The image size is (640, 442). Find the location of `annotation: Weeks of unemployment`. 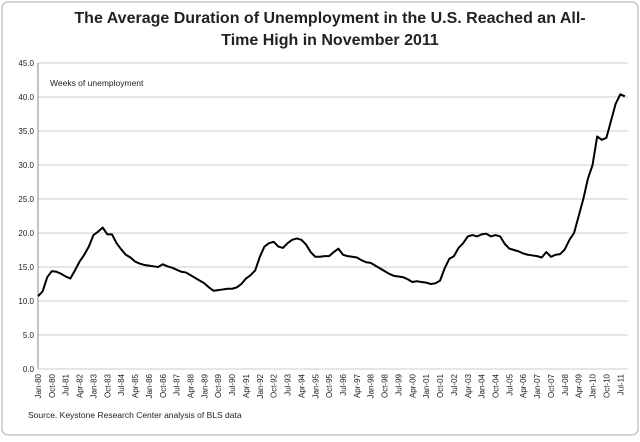

annotation: Weeks of unemployment is located at coordinates (97, 83).